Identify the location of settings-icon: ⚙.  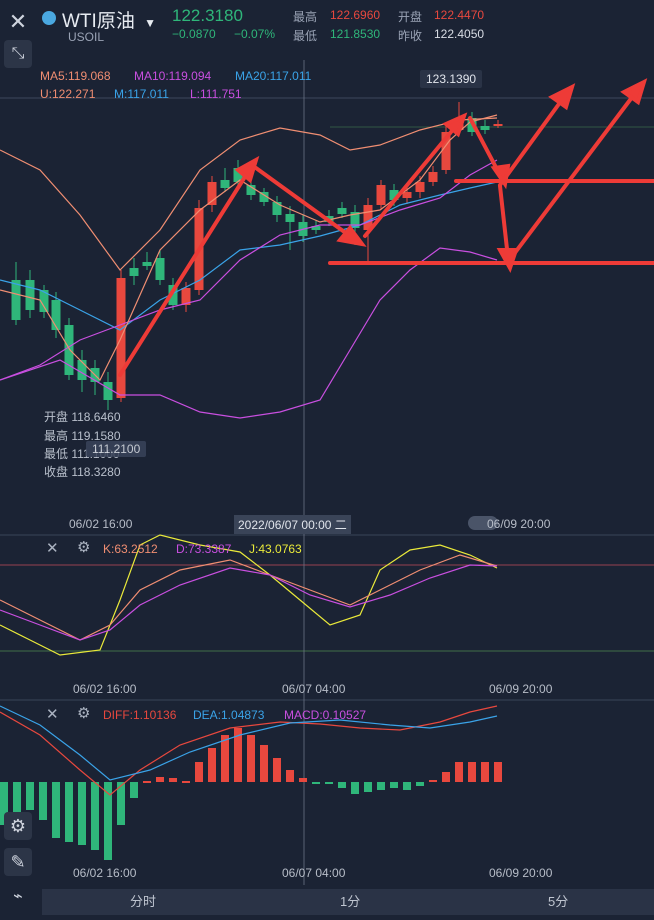
(18, 826).